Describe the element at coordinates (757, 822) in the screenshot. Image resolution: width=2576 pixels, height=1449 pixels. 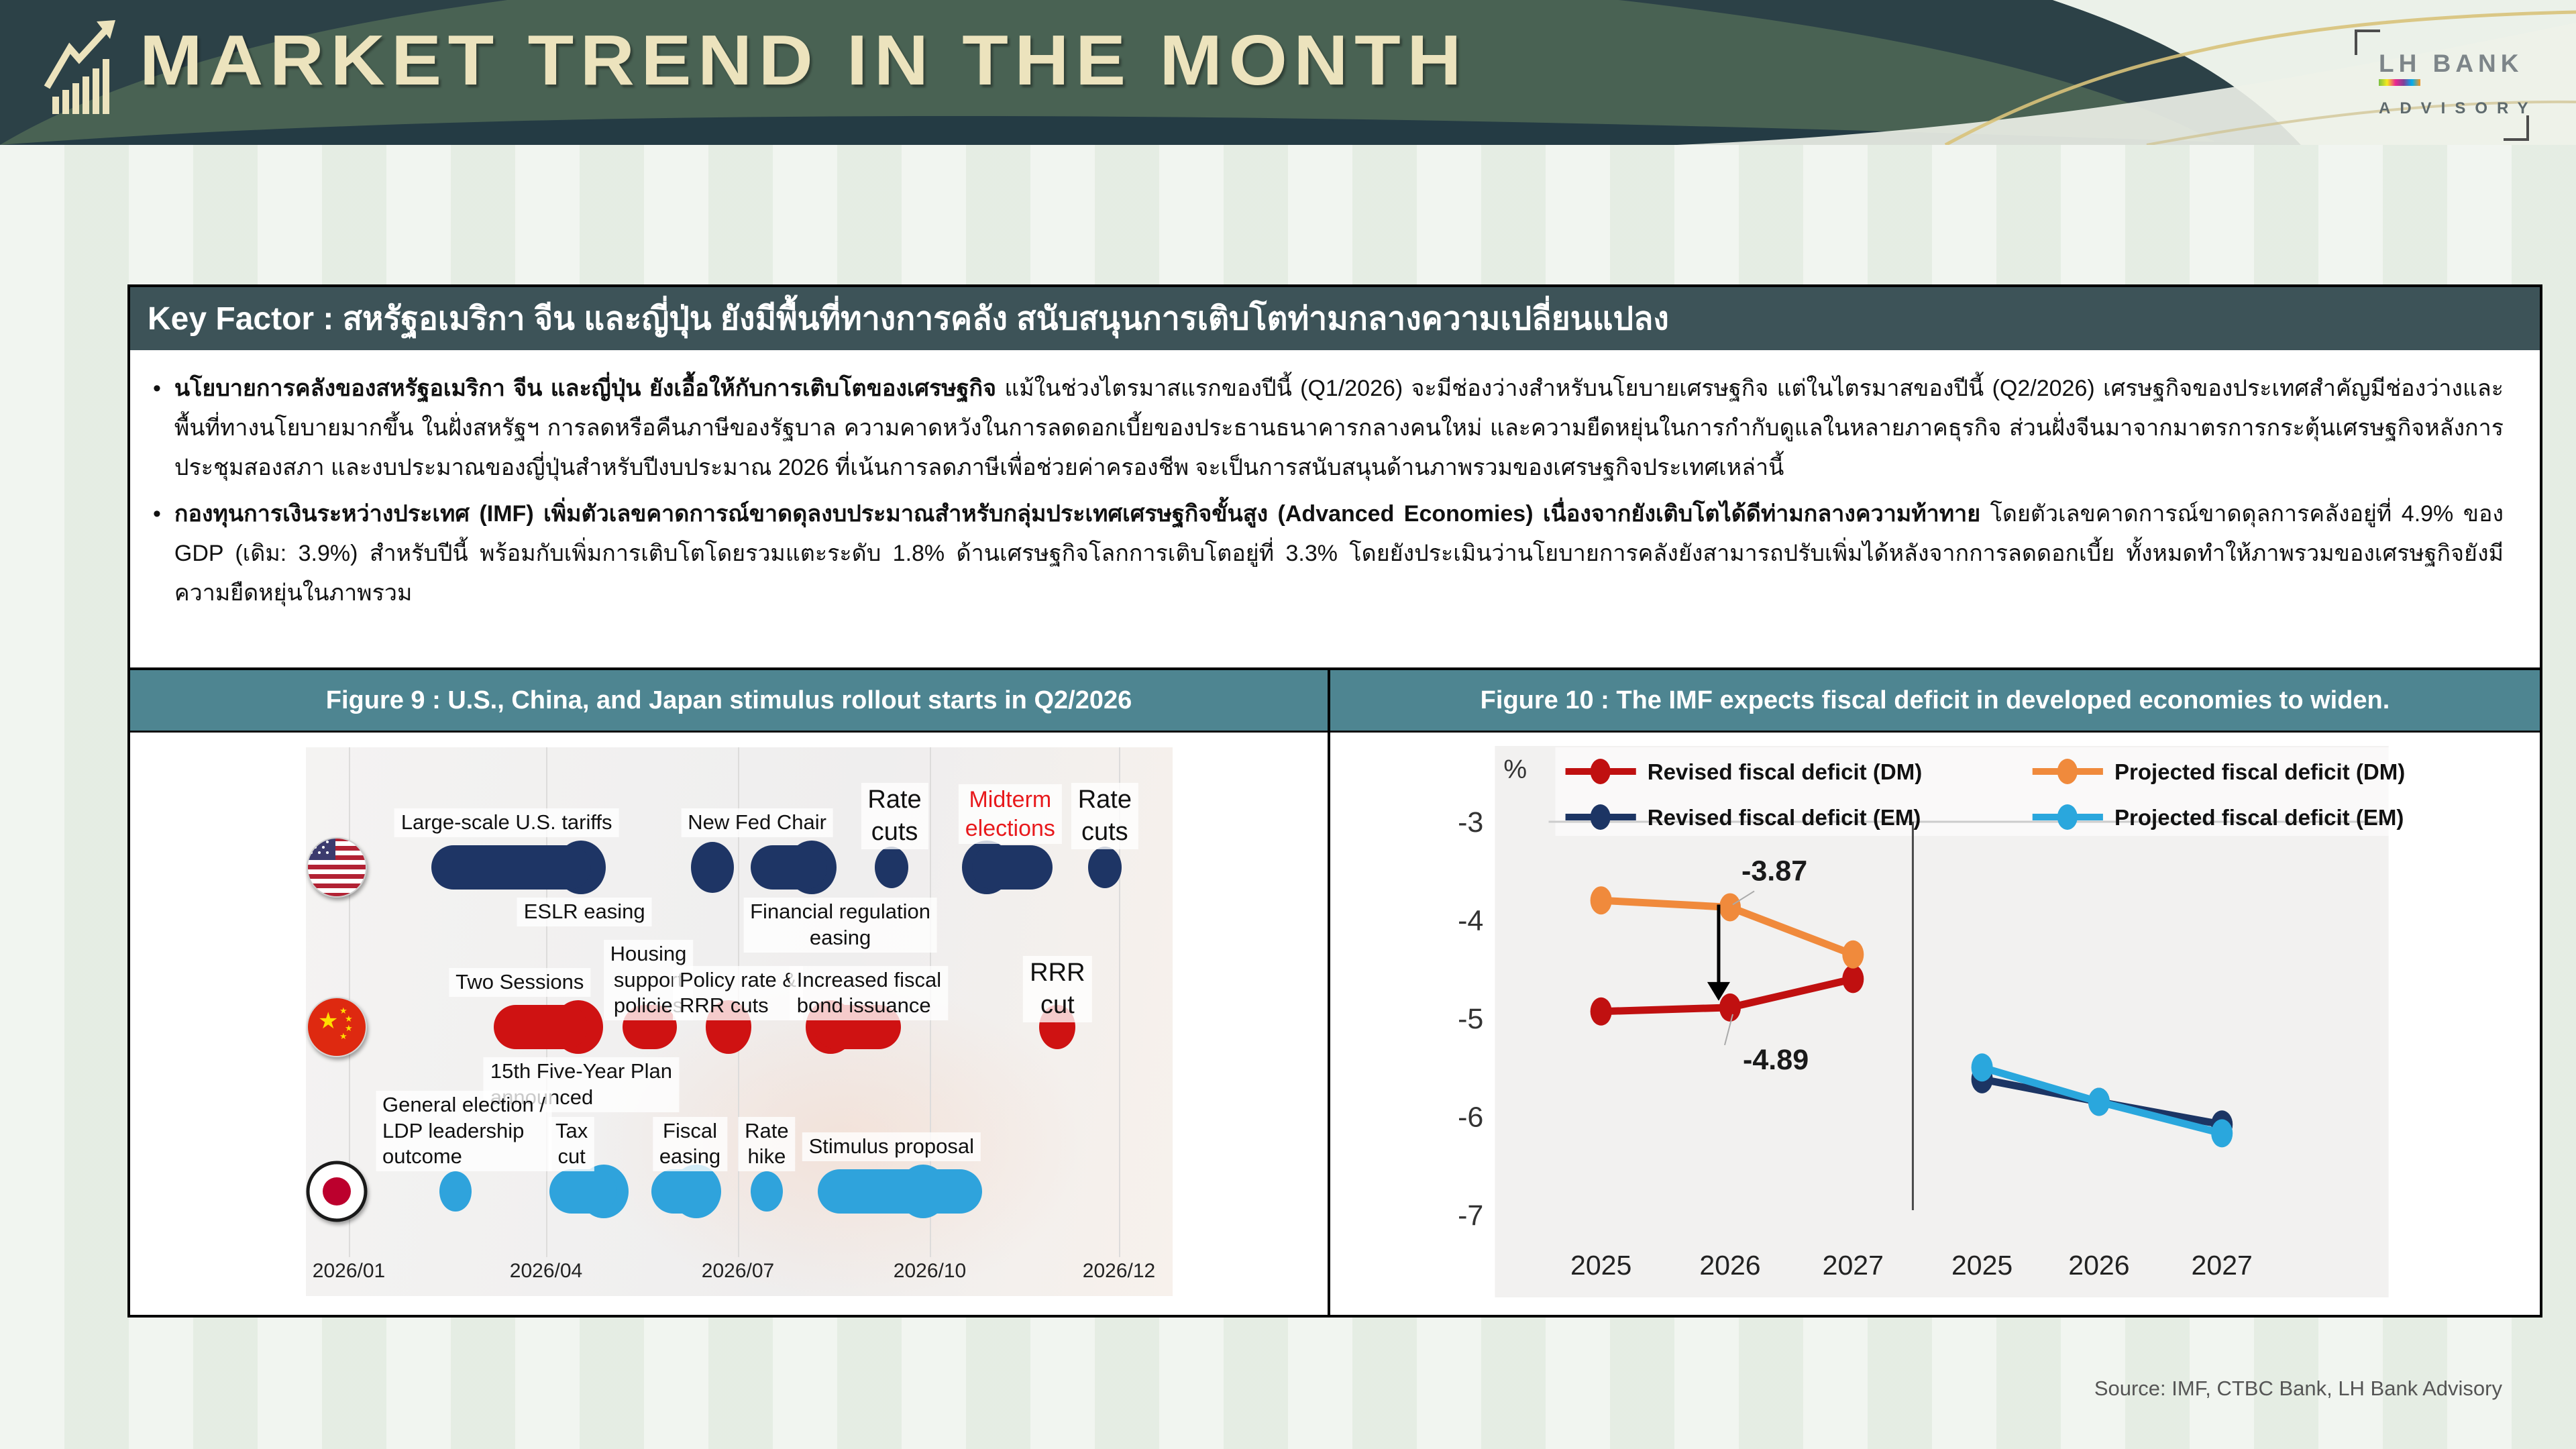
I see `timeline-event-label: New Fed Chair` at that location.